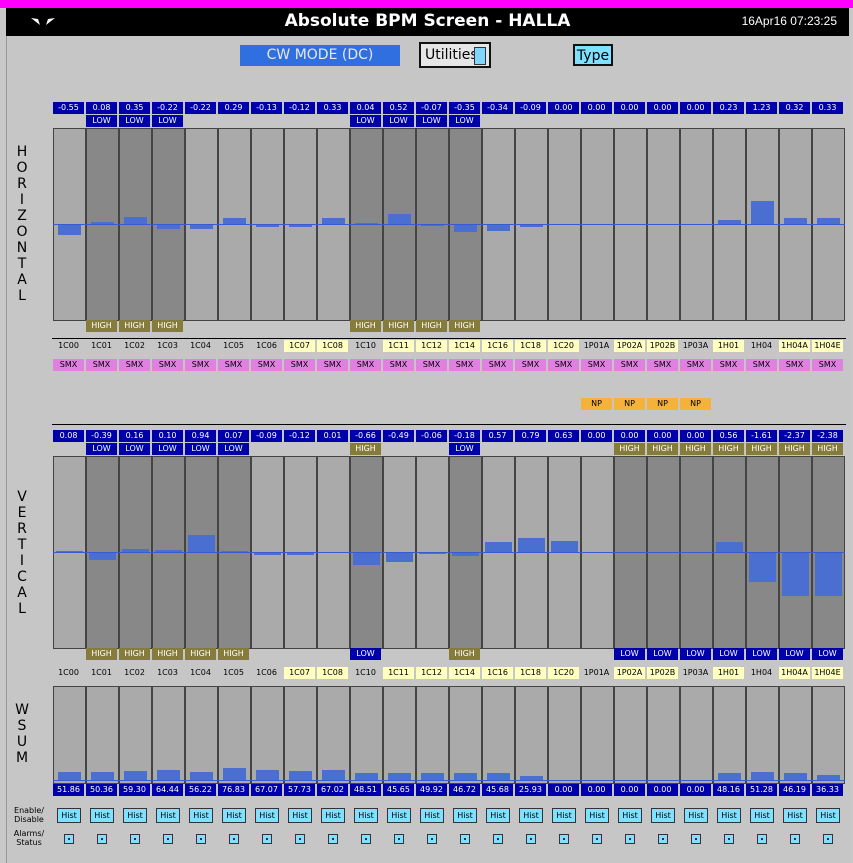 This screenshot has height=863, width=853. I want to click on vertical-letter: C, so click(22, 577).